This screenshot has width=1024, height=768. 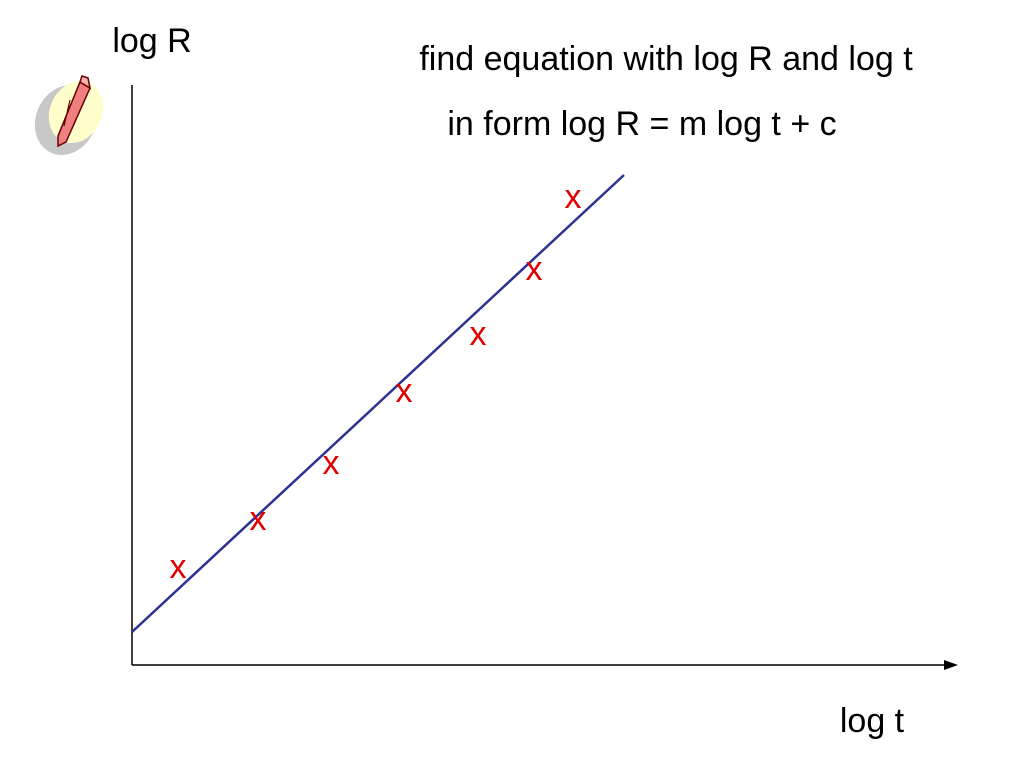 What do you see at coordinates (951, 665) in the screenshot?
I see `x-axis-arrow` at bounding box center [951, 665].